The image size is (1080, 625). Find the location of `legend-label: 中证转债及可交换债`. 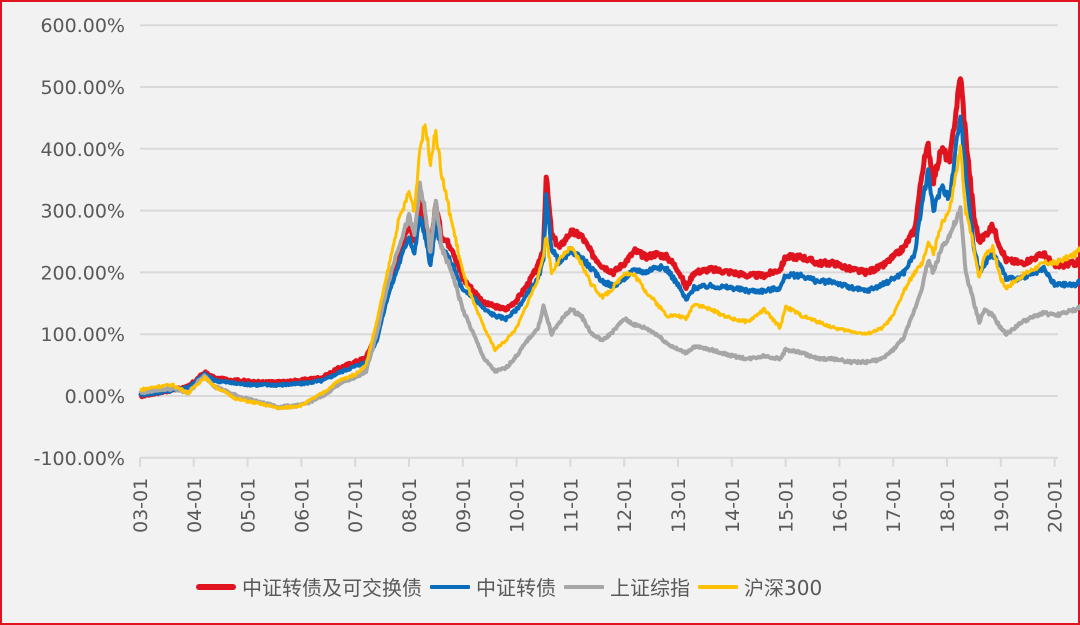

legend-label: 中证转债及可交换债 is located at coordinates (332, 588).